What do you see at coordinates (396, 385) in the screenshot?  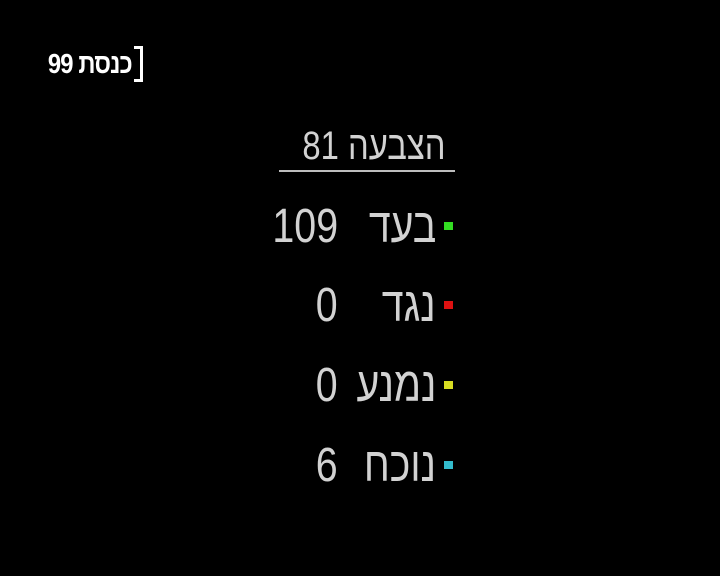 I see `vote-label: נמנע` at bounding box center [396, 385].